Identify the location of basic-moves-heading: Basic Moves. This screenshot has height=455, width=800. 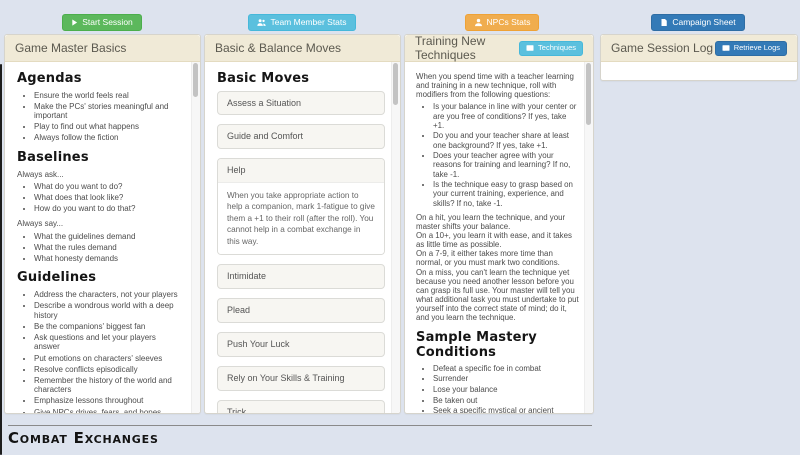
(263, 78).